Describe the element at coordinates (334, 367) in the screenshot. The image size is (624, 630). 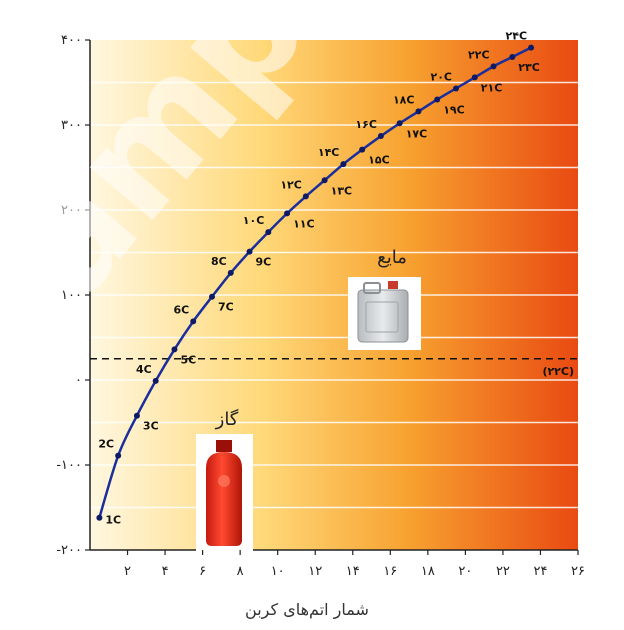
I see `reference-layer: (۲۲C)` at that location.